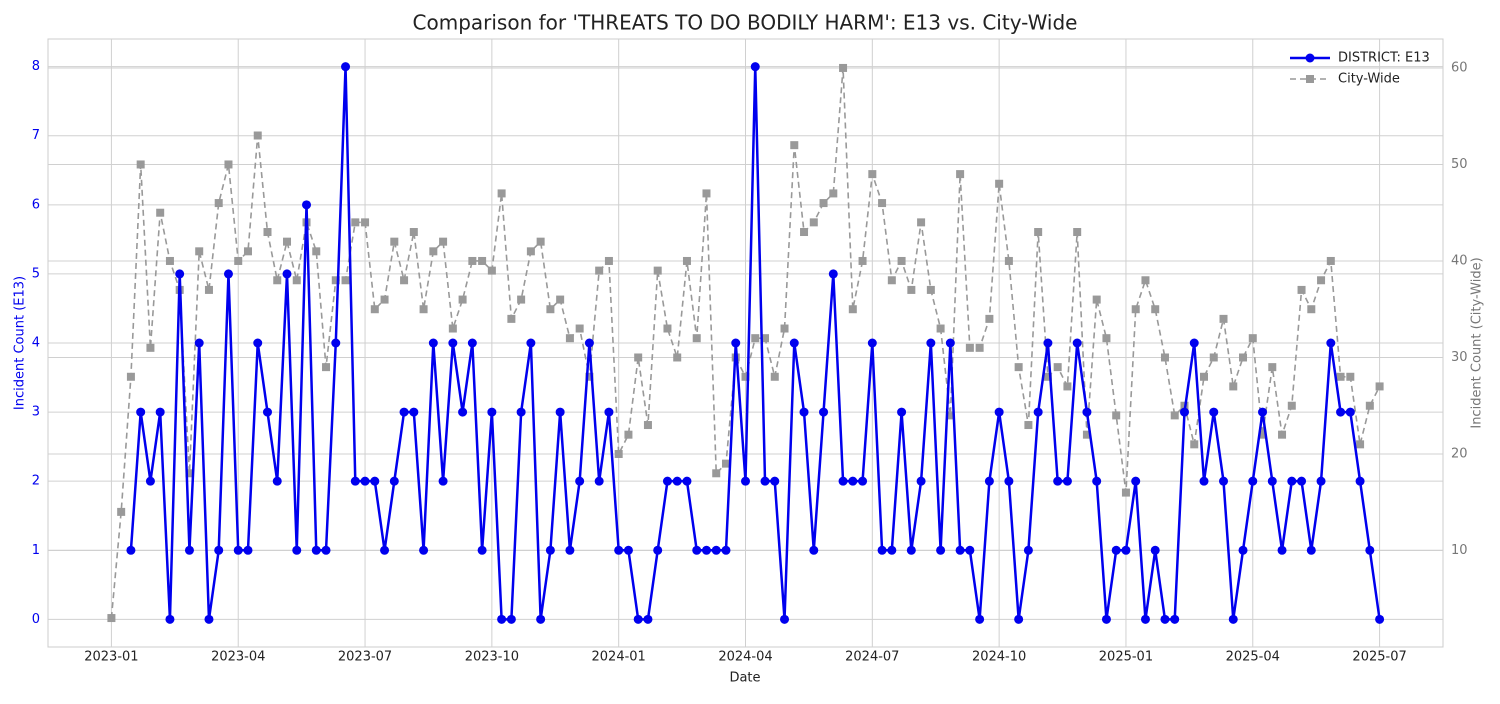 The width and height of the screenshot is (1500, 704). Describe the element at coordinates (1369, 79) in the screenshot. I see `legend-label: City-Wide` at that location.